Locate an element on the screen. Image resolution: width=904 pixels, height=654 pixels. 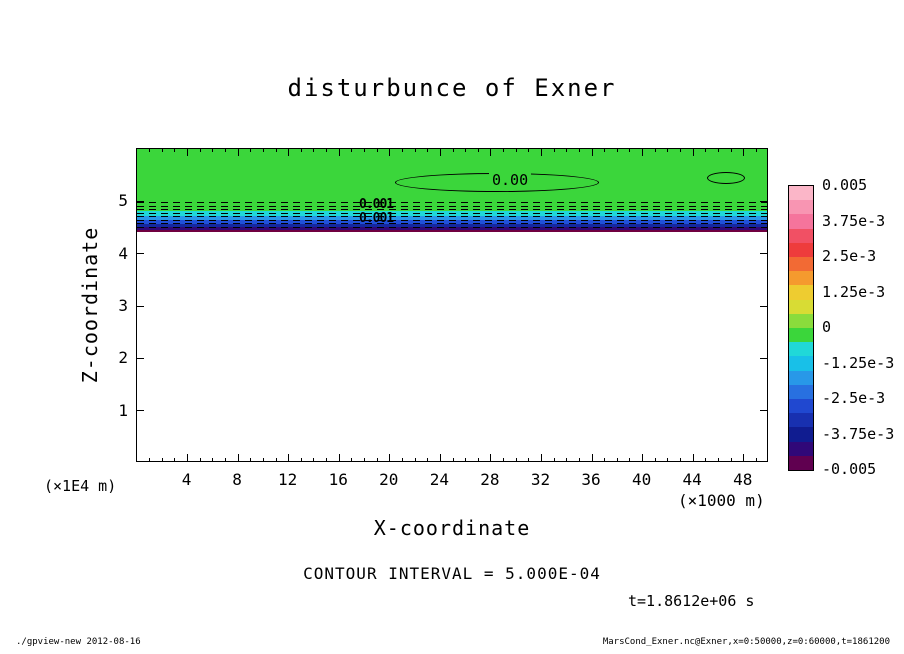
x-tick-label: 20 is located at coordinates (389, 479).